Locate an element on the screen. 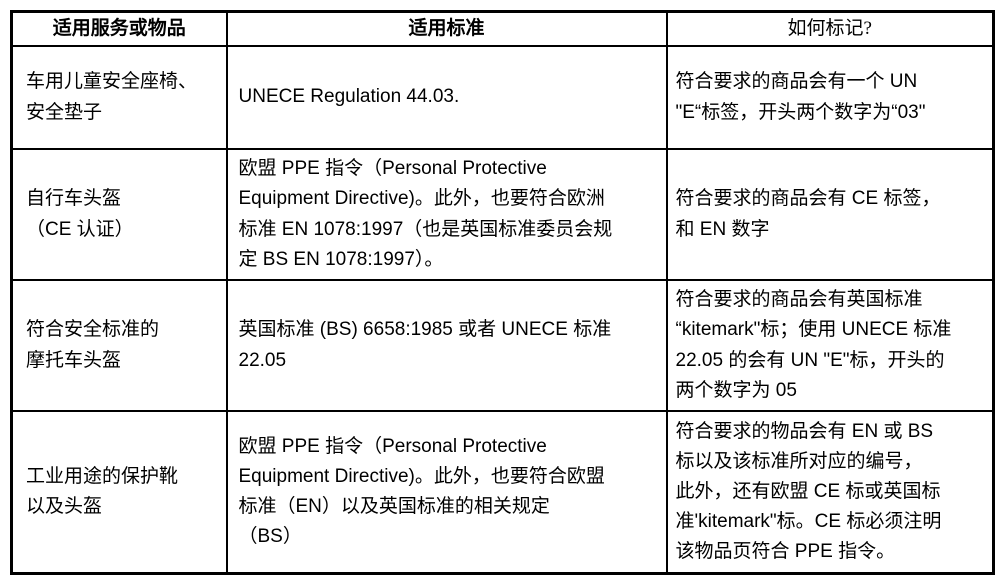 The image size is (1002, 575). header-row: 适用服务或物品 适用标准 如何标记? is located at coordinates (502, 28).